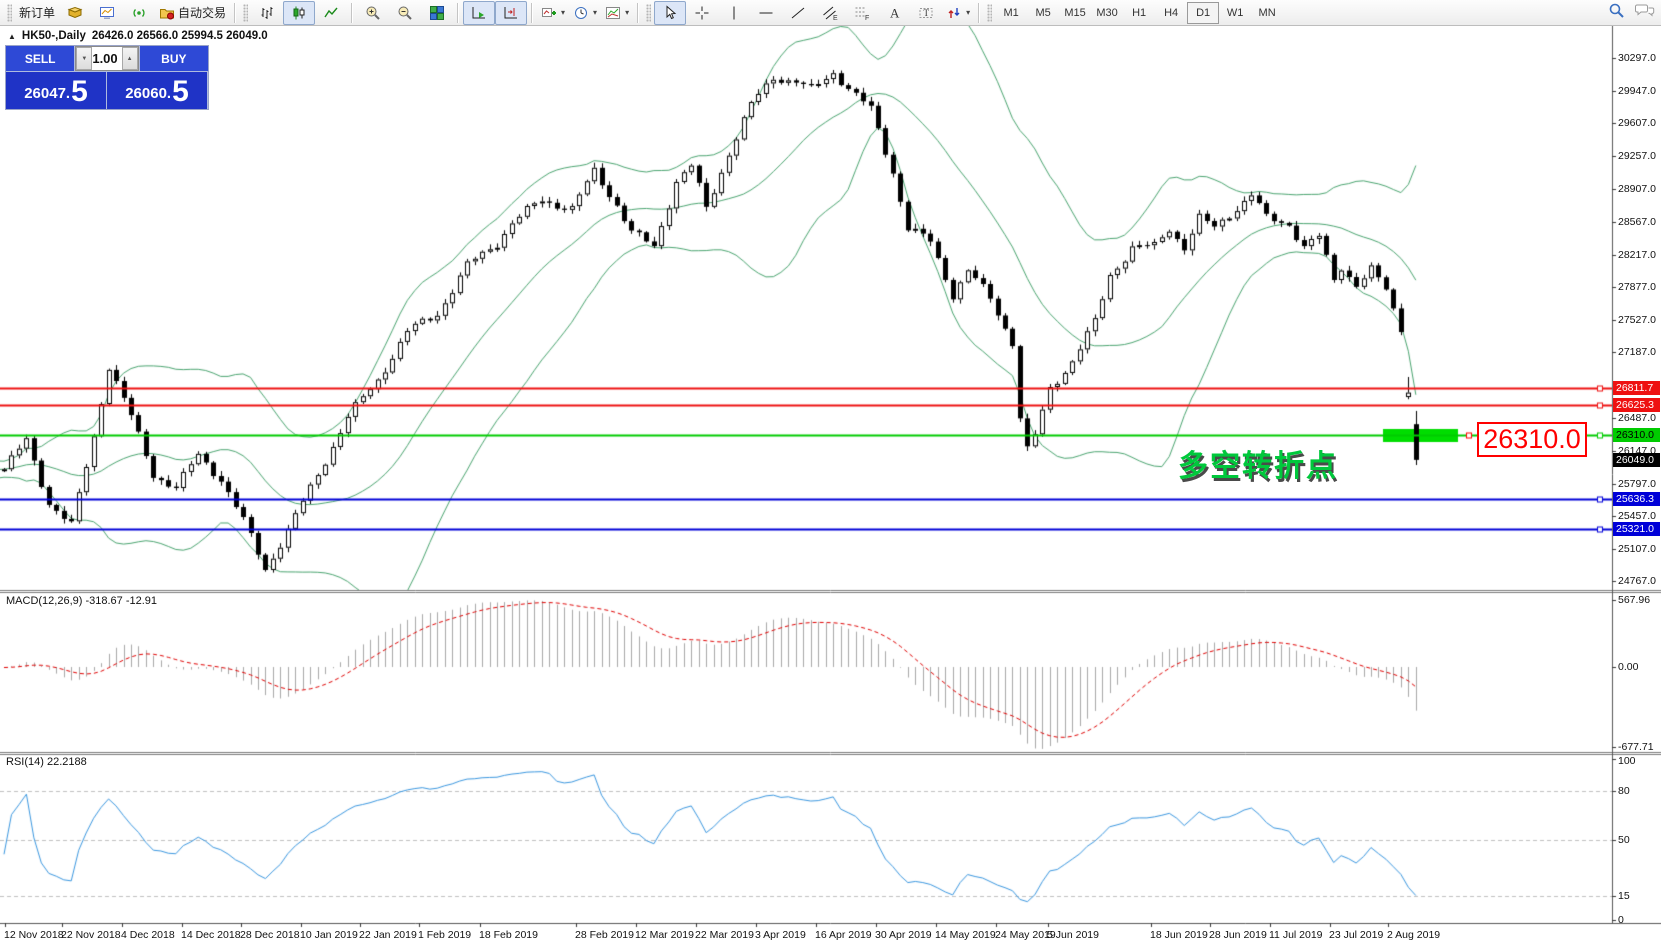 Image resolution: width=1661 pixels, height=950 pixels. Describe the element at coordinates (1414, 935) in the screenshot. I see `date-axis-label: 2 Aug 2019` at that location.